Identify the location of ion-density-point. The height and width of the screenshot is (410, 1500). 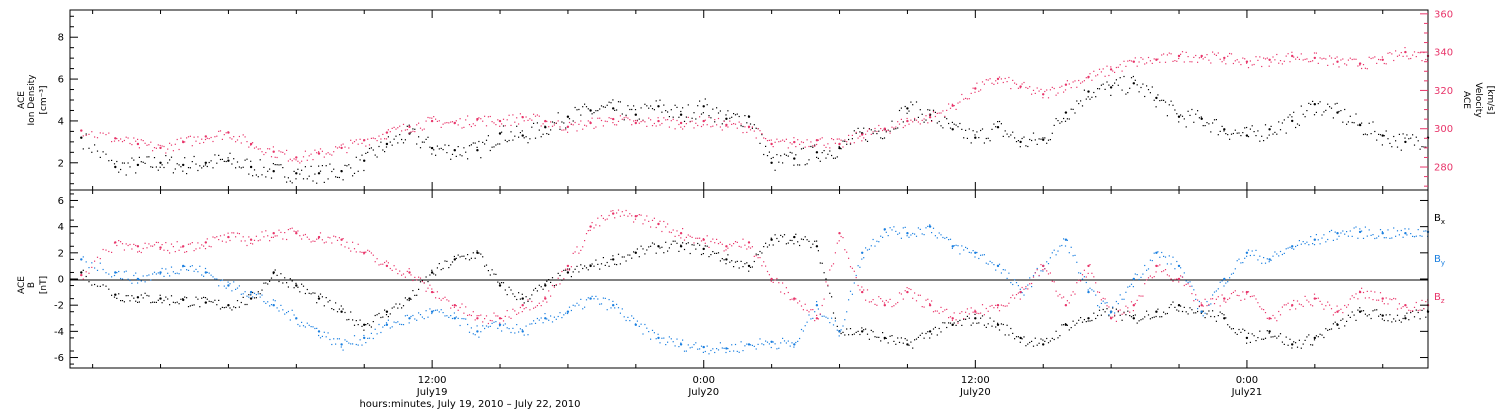
(477, 150).